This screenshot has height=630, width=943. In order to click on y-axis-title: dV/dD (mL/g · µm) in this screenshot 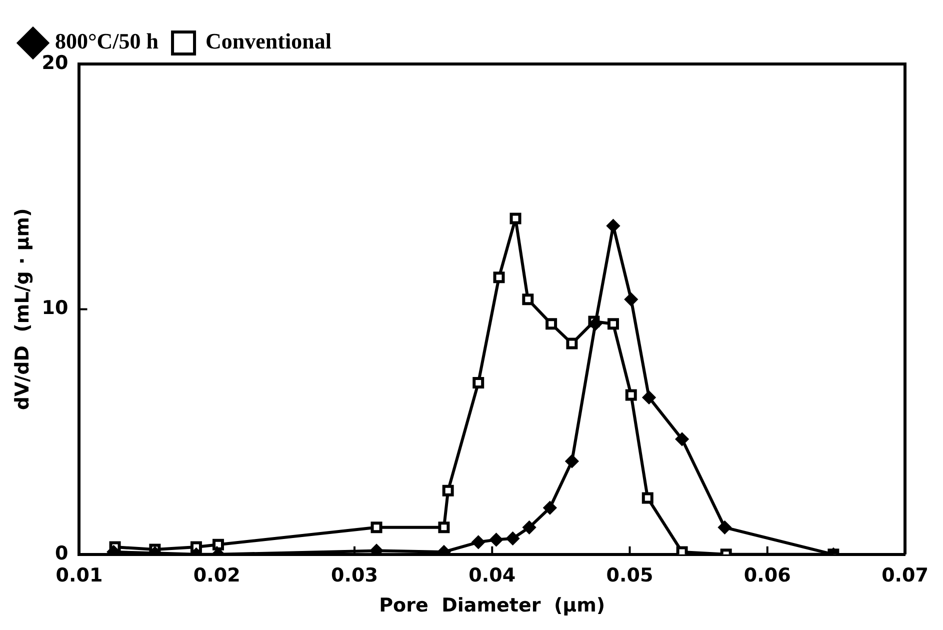, I will do `click(22, 309)`.